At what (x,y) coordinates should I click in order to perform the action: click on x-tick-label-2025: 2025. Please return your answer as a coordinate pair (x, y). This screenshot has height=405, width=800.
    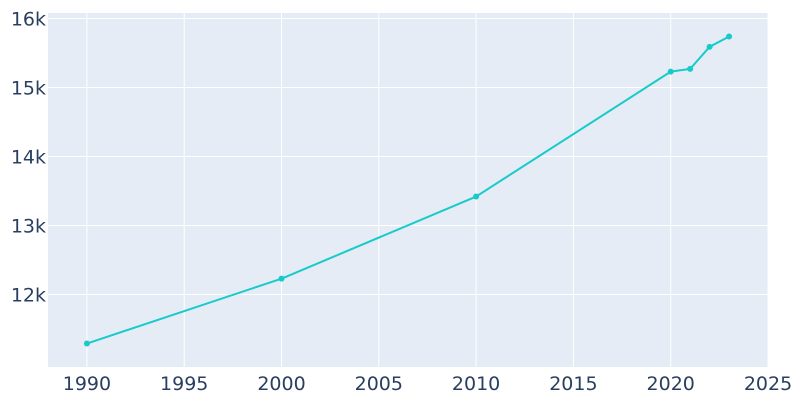
    Looking at the image, I should click on (768, 384).